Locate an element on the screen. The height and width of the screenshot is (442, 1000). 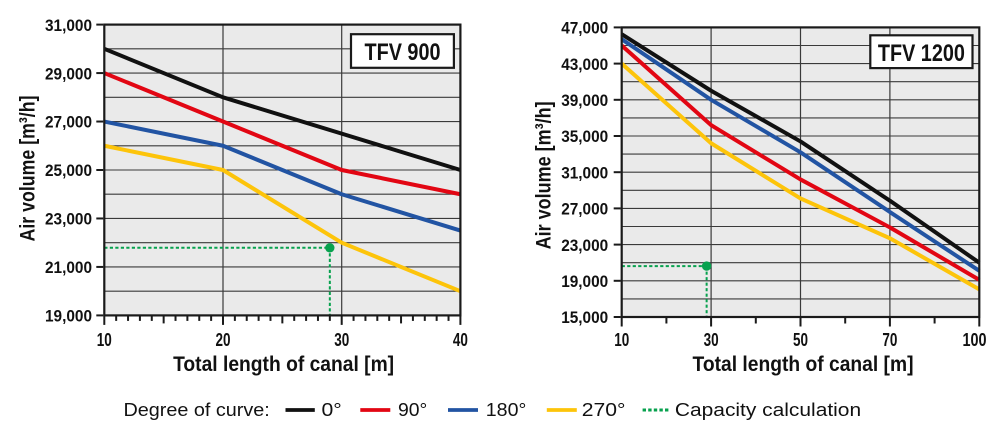
svg-text: TFV 900 is located at coordinates (403, 52).